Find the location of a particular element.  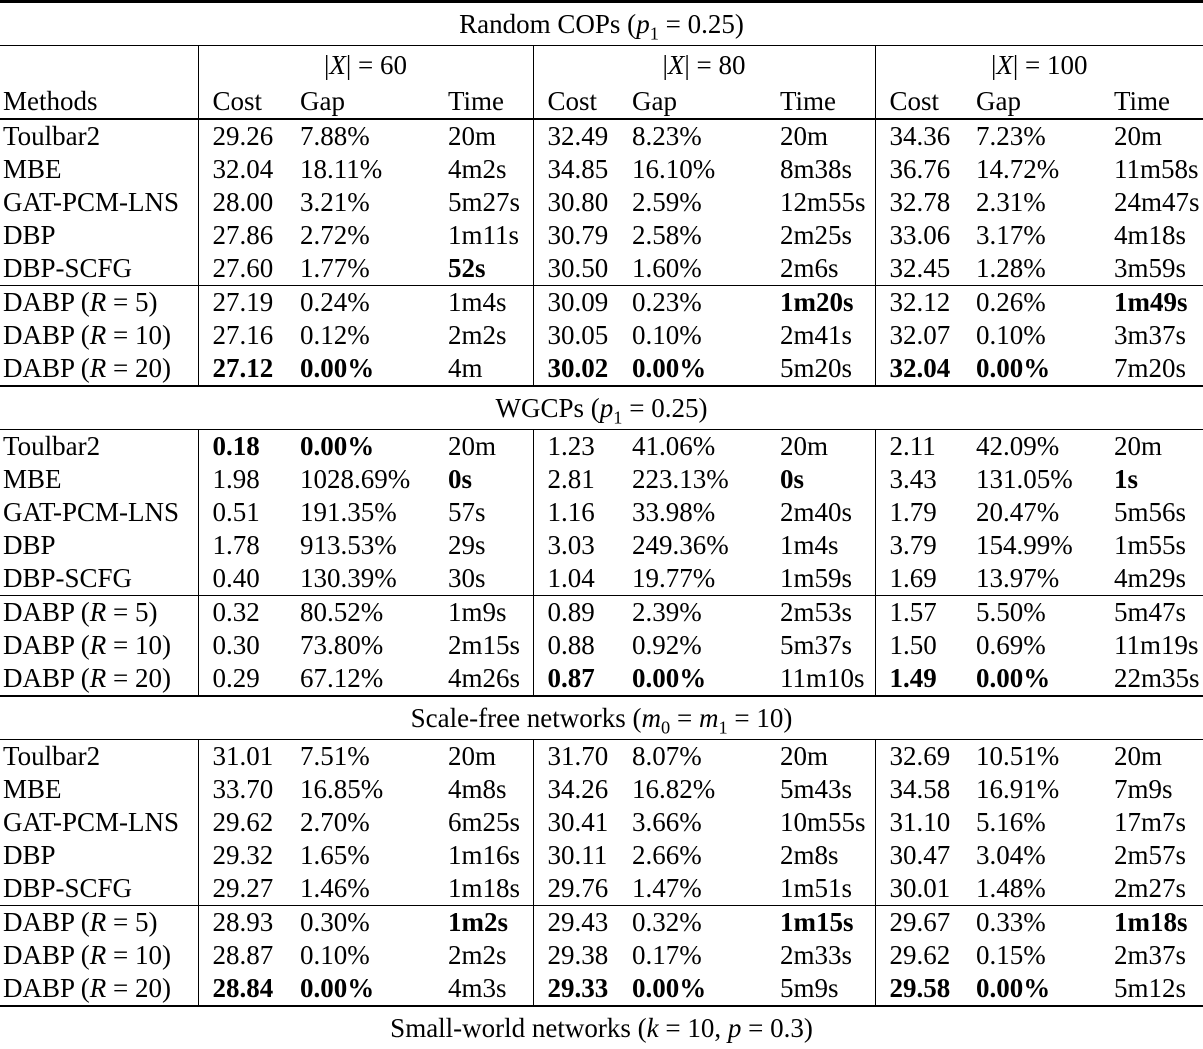

time-cell: 2m40s is located at coordinates (820, 512).